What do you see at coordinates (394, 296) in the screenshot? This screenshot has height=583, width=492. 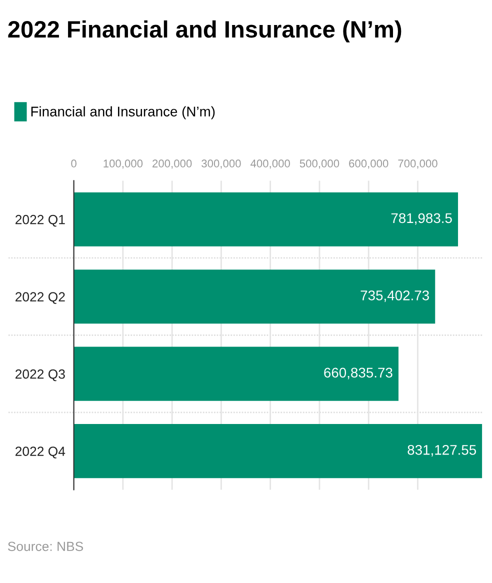 I see `text: 735,402.73` at bounding box center [394, 296].